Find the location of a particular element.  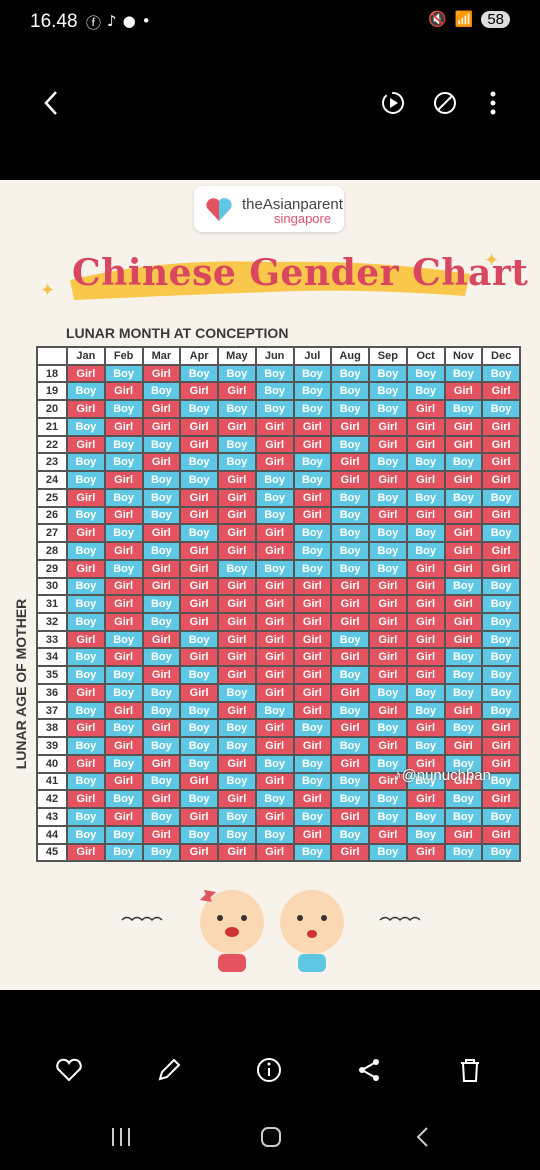

month-header: Aug is located at coordinates (350, 356).